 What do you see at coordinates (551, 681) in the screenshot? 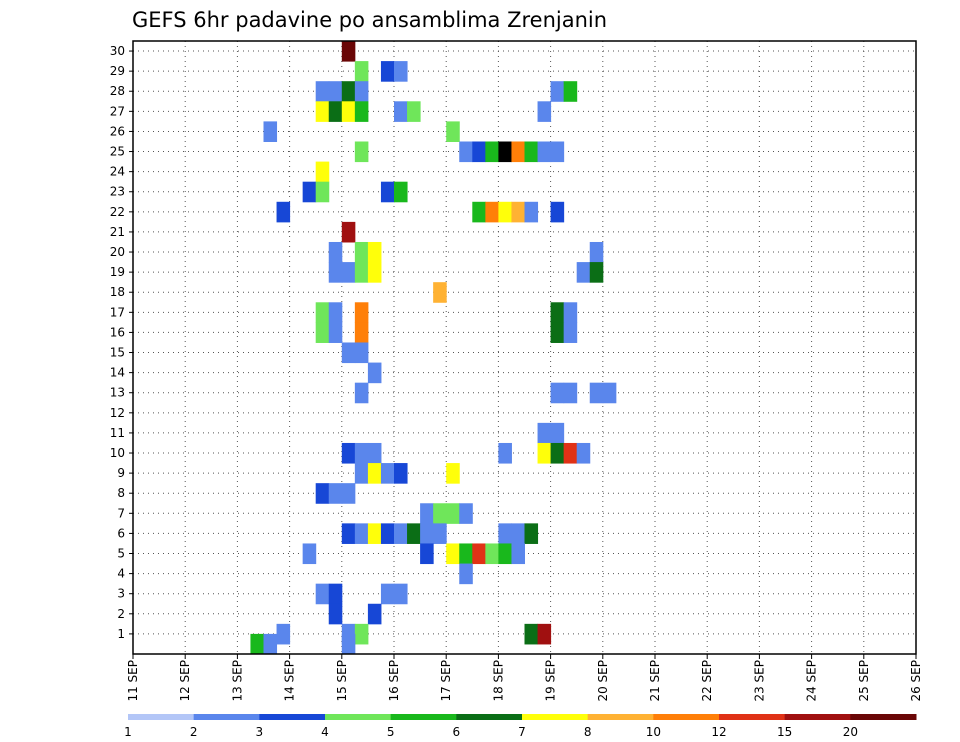
I see `x-tick-label: 19 SEP` at bounding box center [551, 681].